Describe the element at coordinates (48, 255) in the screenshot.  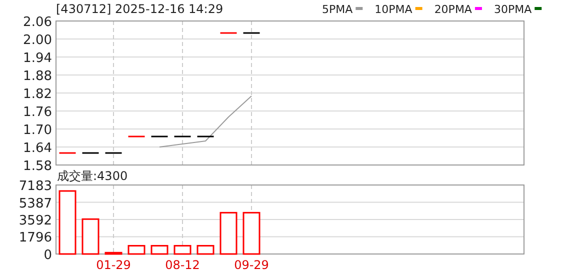
I see `y-tick-label: 0` at that location.